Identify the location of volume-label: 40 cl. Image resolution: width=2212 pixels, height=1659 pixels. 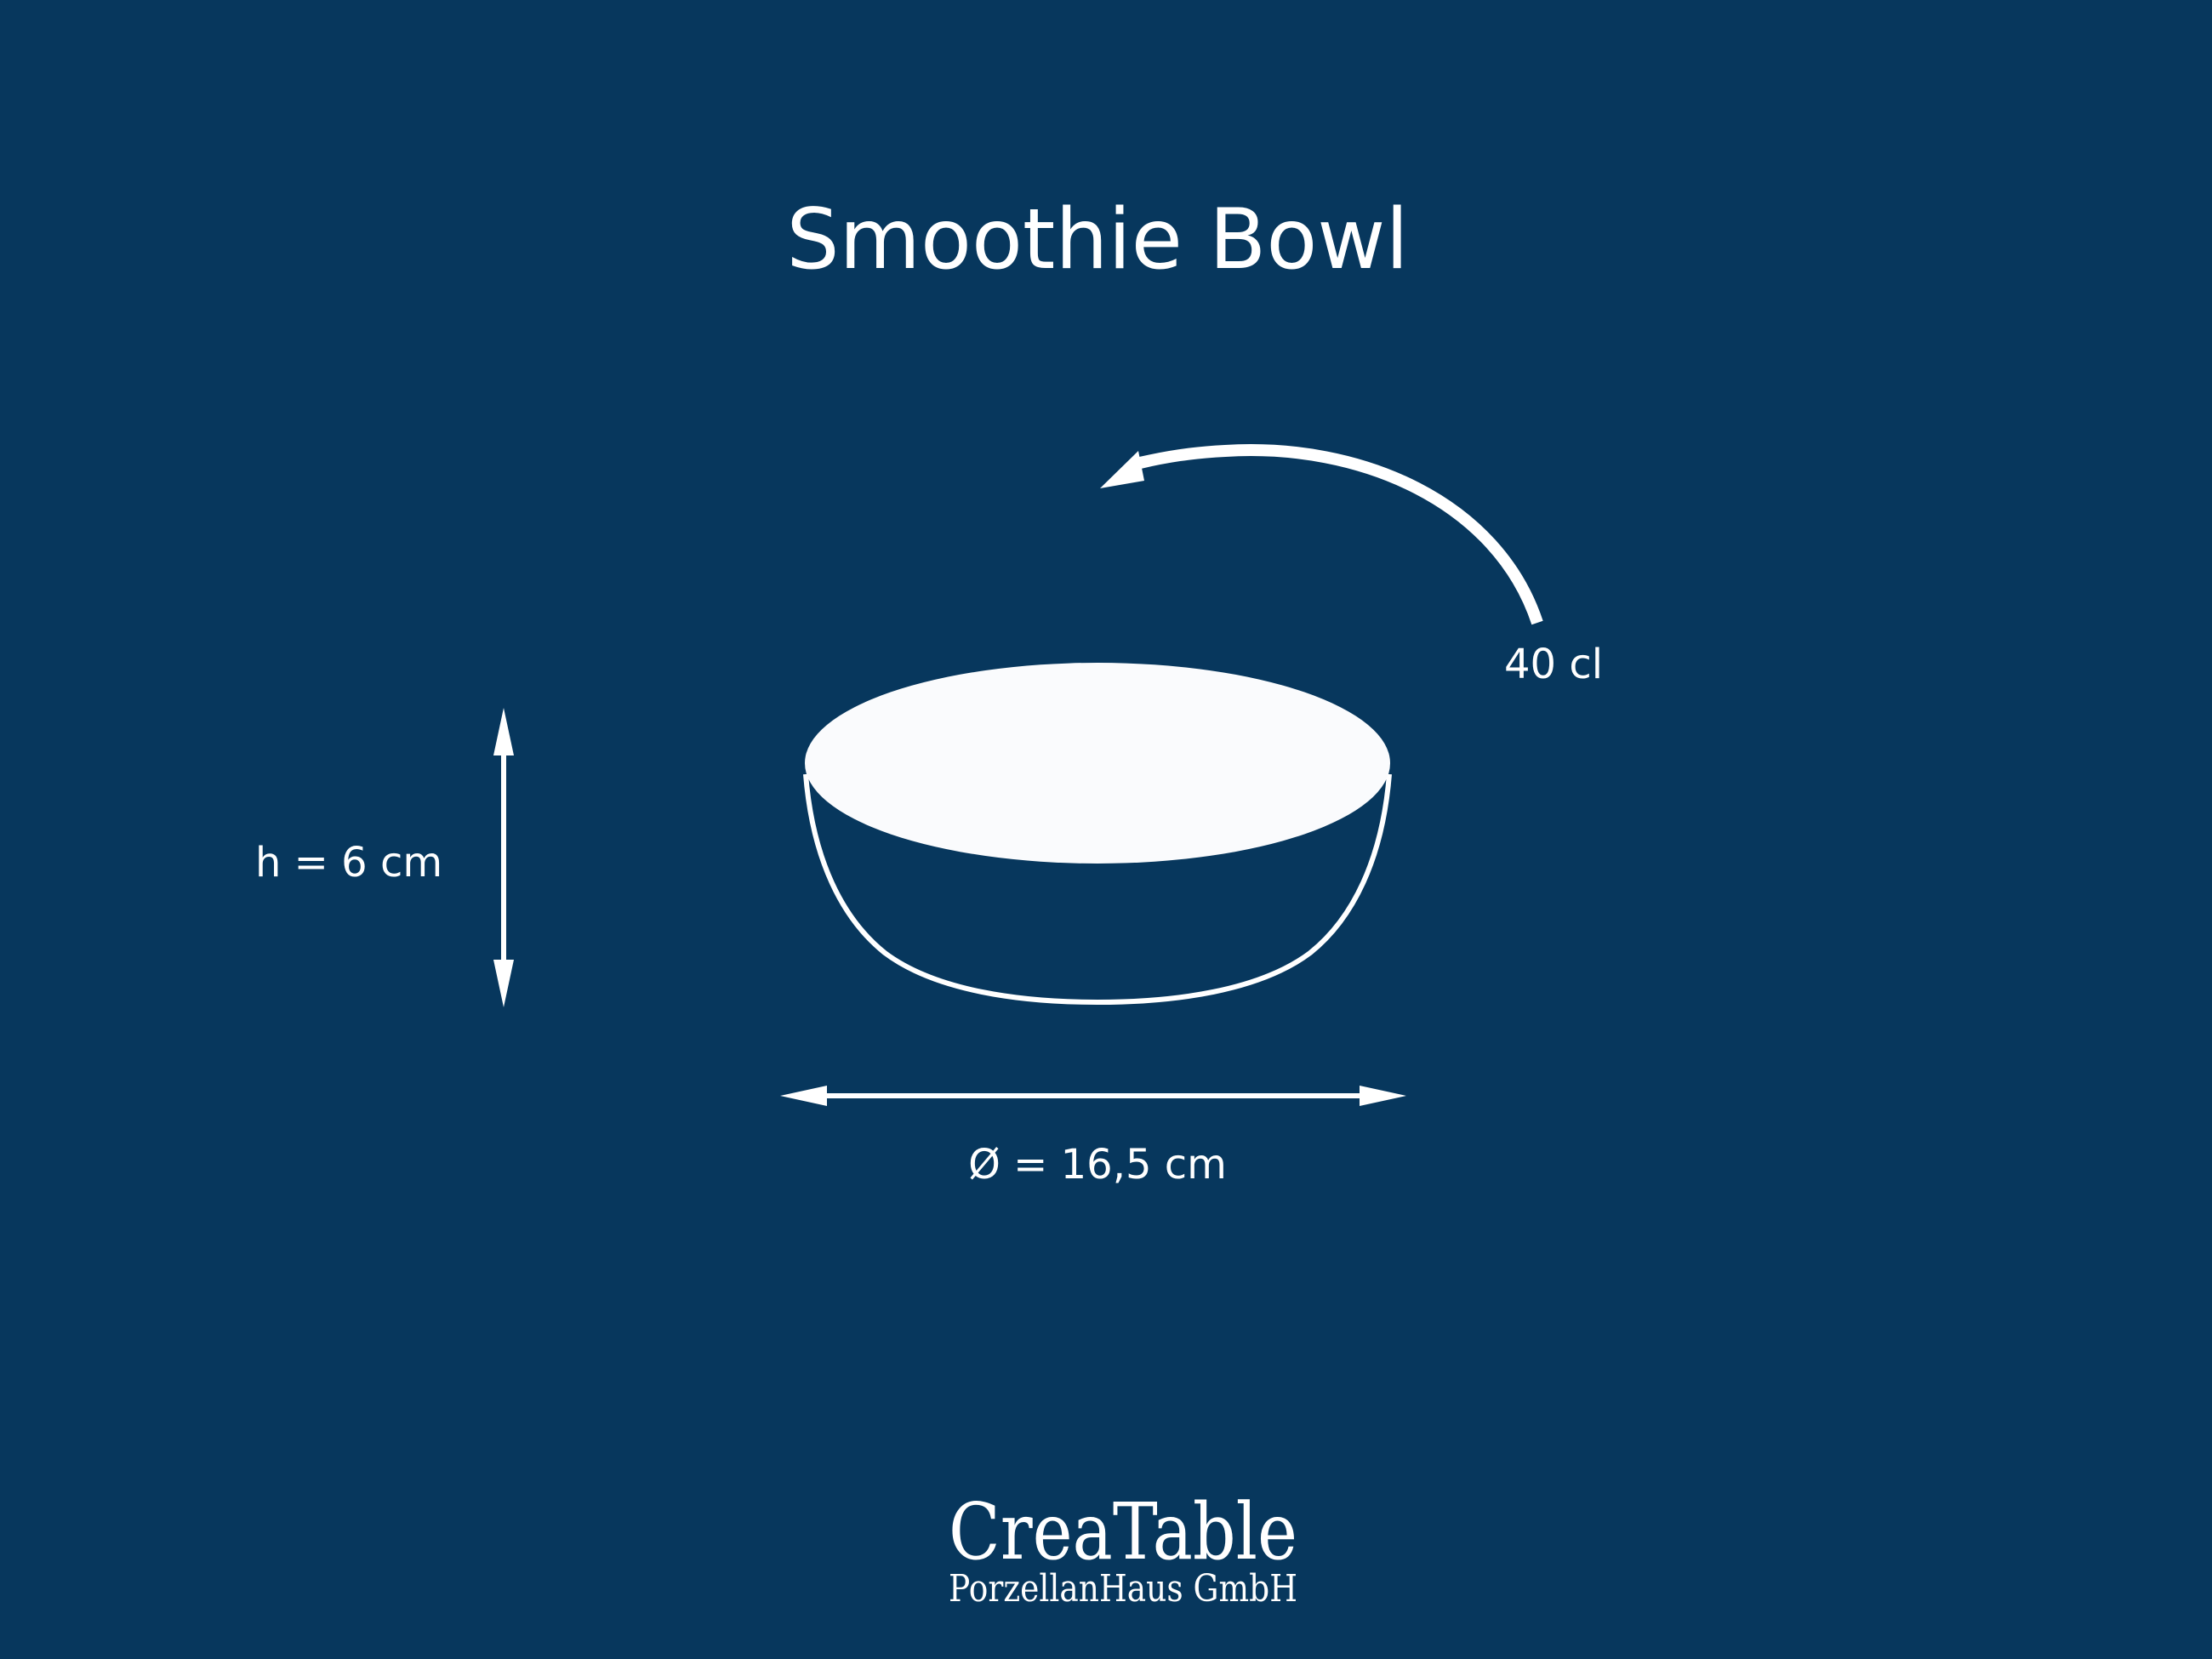
(1553, 664).